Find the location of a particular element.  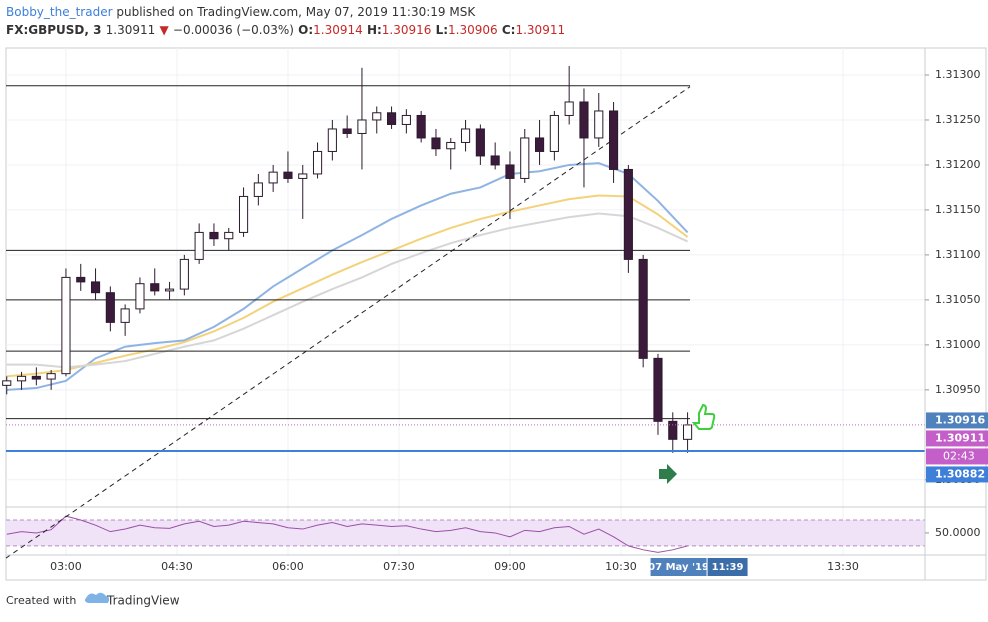

y-tick-label: 1.30950 is located at coordinates (958, 389).